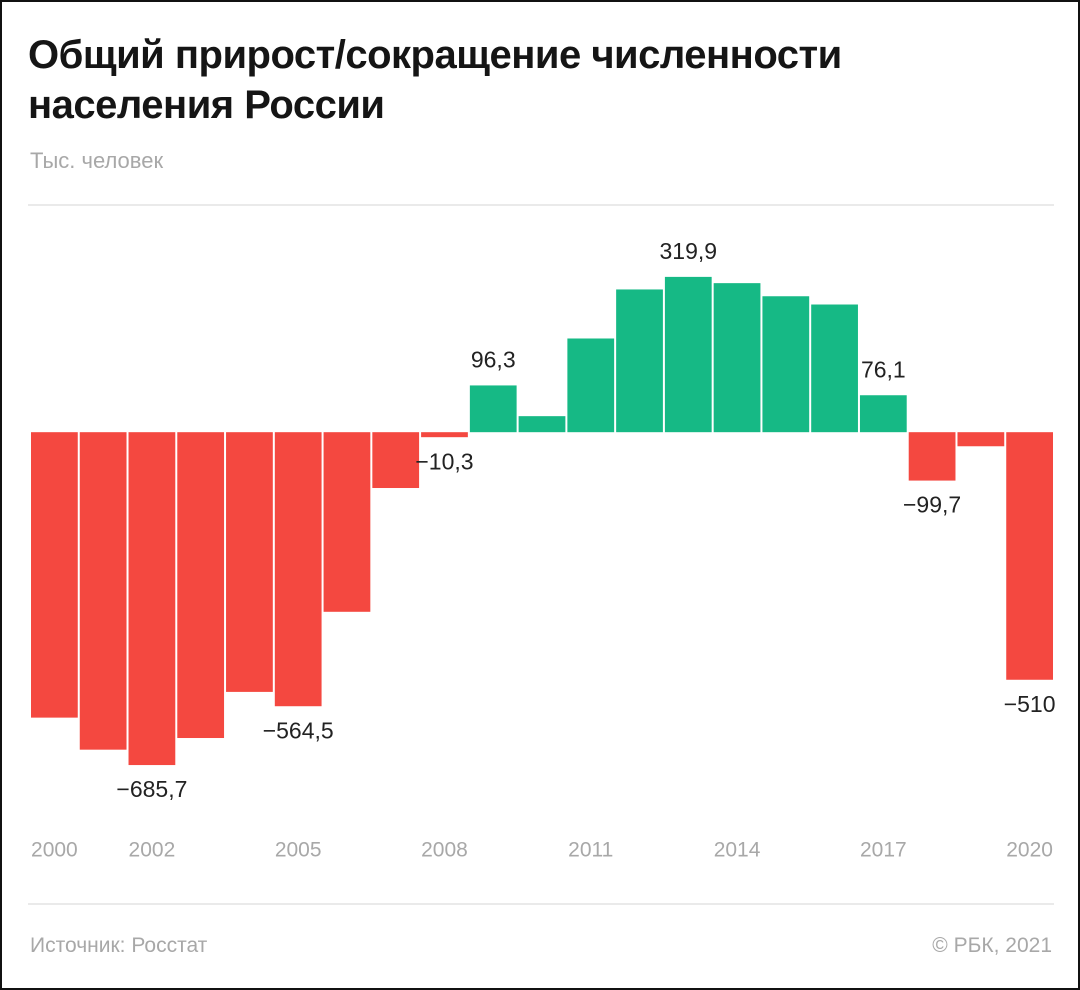 The width and height of the screenshot is (1080, 990). I want to click on value-label: 319,9, so click(689, 251).